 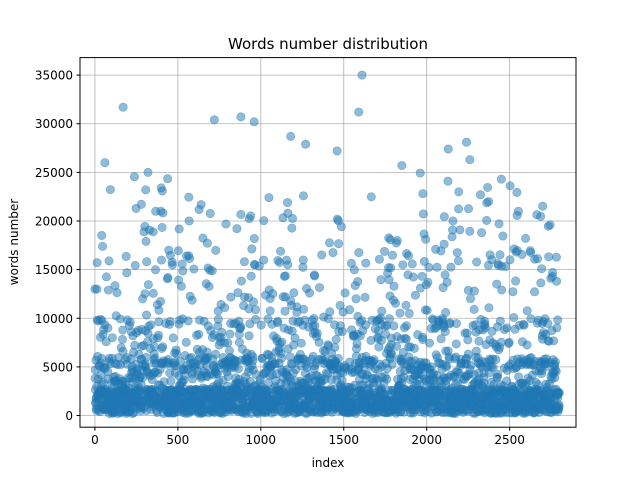 What do you see at coordinates (95, 440) in the screenshot?
I see `x-tick-label: 0` at bounding box center [95, 440].